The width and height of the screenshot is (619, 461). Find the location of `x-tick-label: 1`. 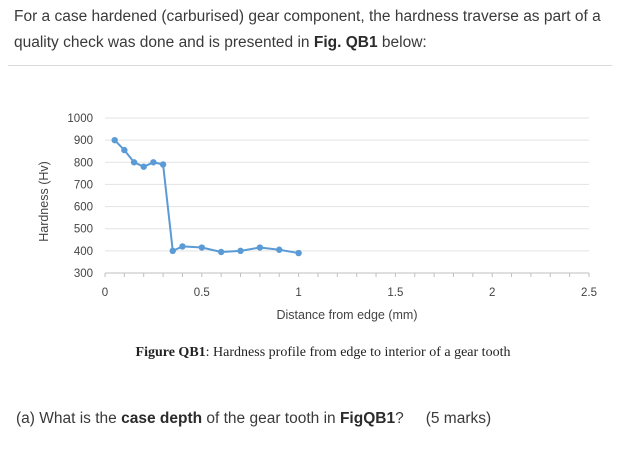

x-tick-label: 1 is located at coordinates (298, 293).